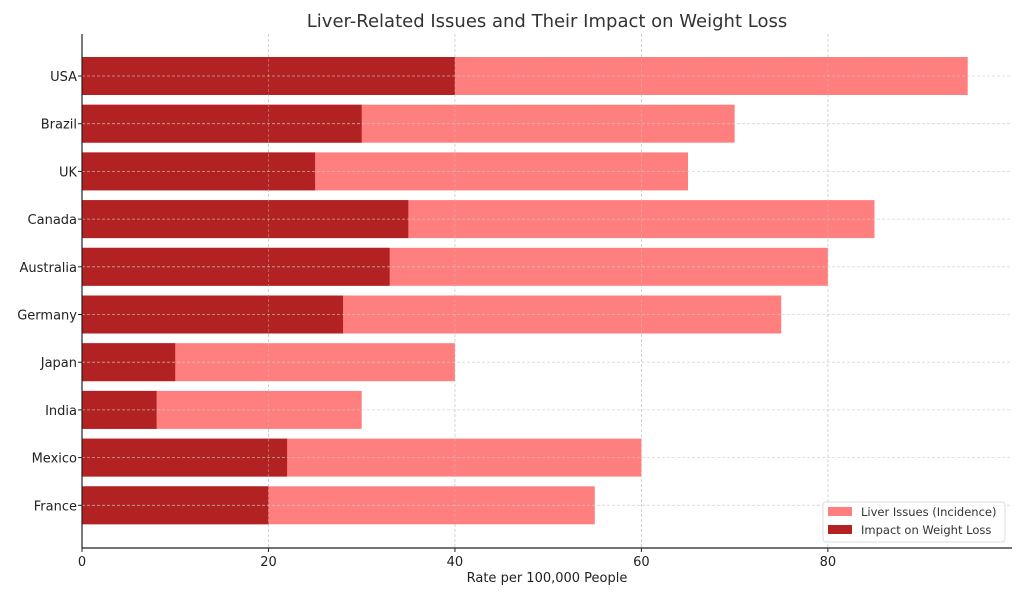 This screenshot has width=1024, height=597. I want to click on x-axis-label: Rate per 100,000 People, so click(547, 578).